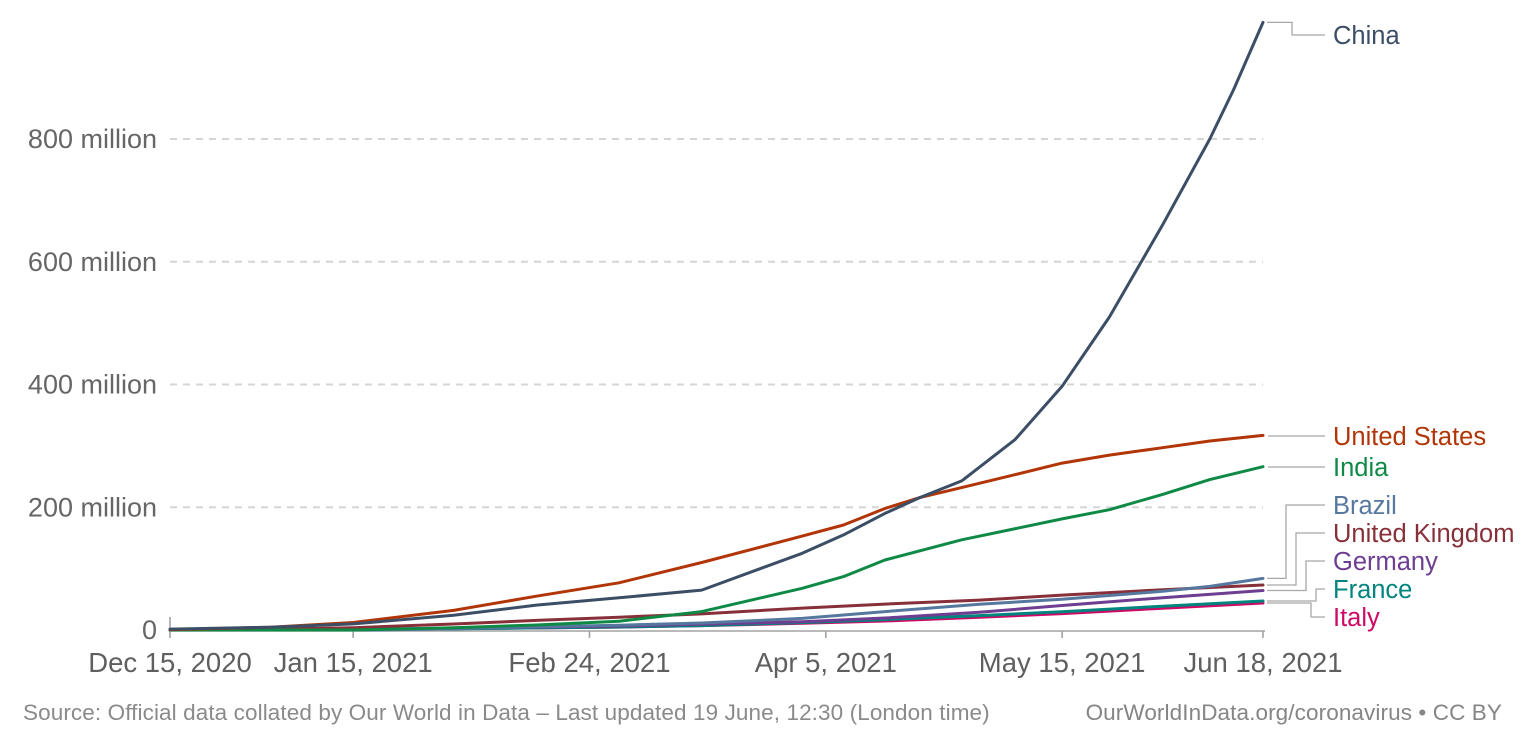 The image size is (1527, 739). Describe the element at coordinates (1409, 437) in the screenshot. I see `series-label-united-states: United States` at that location.